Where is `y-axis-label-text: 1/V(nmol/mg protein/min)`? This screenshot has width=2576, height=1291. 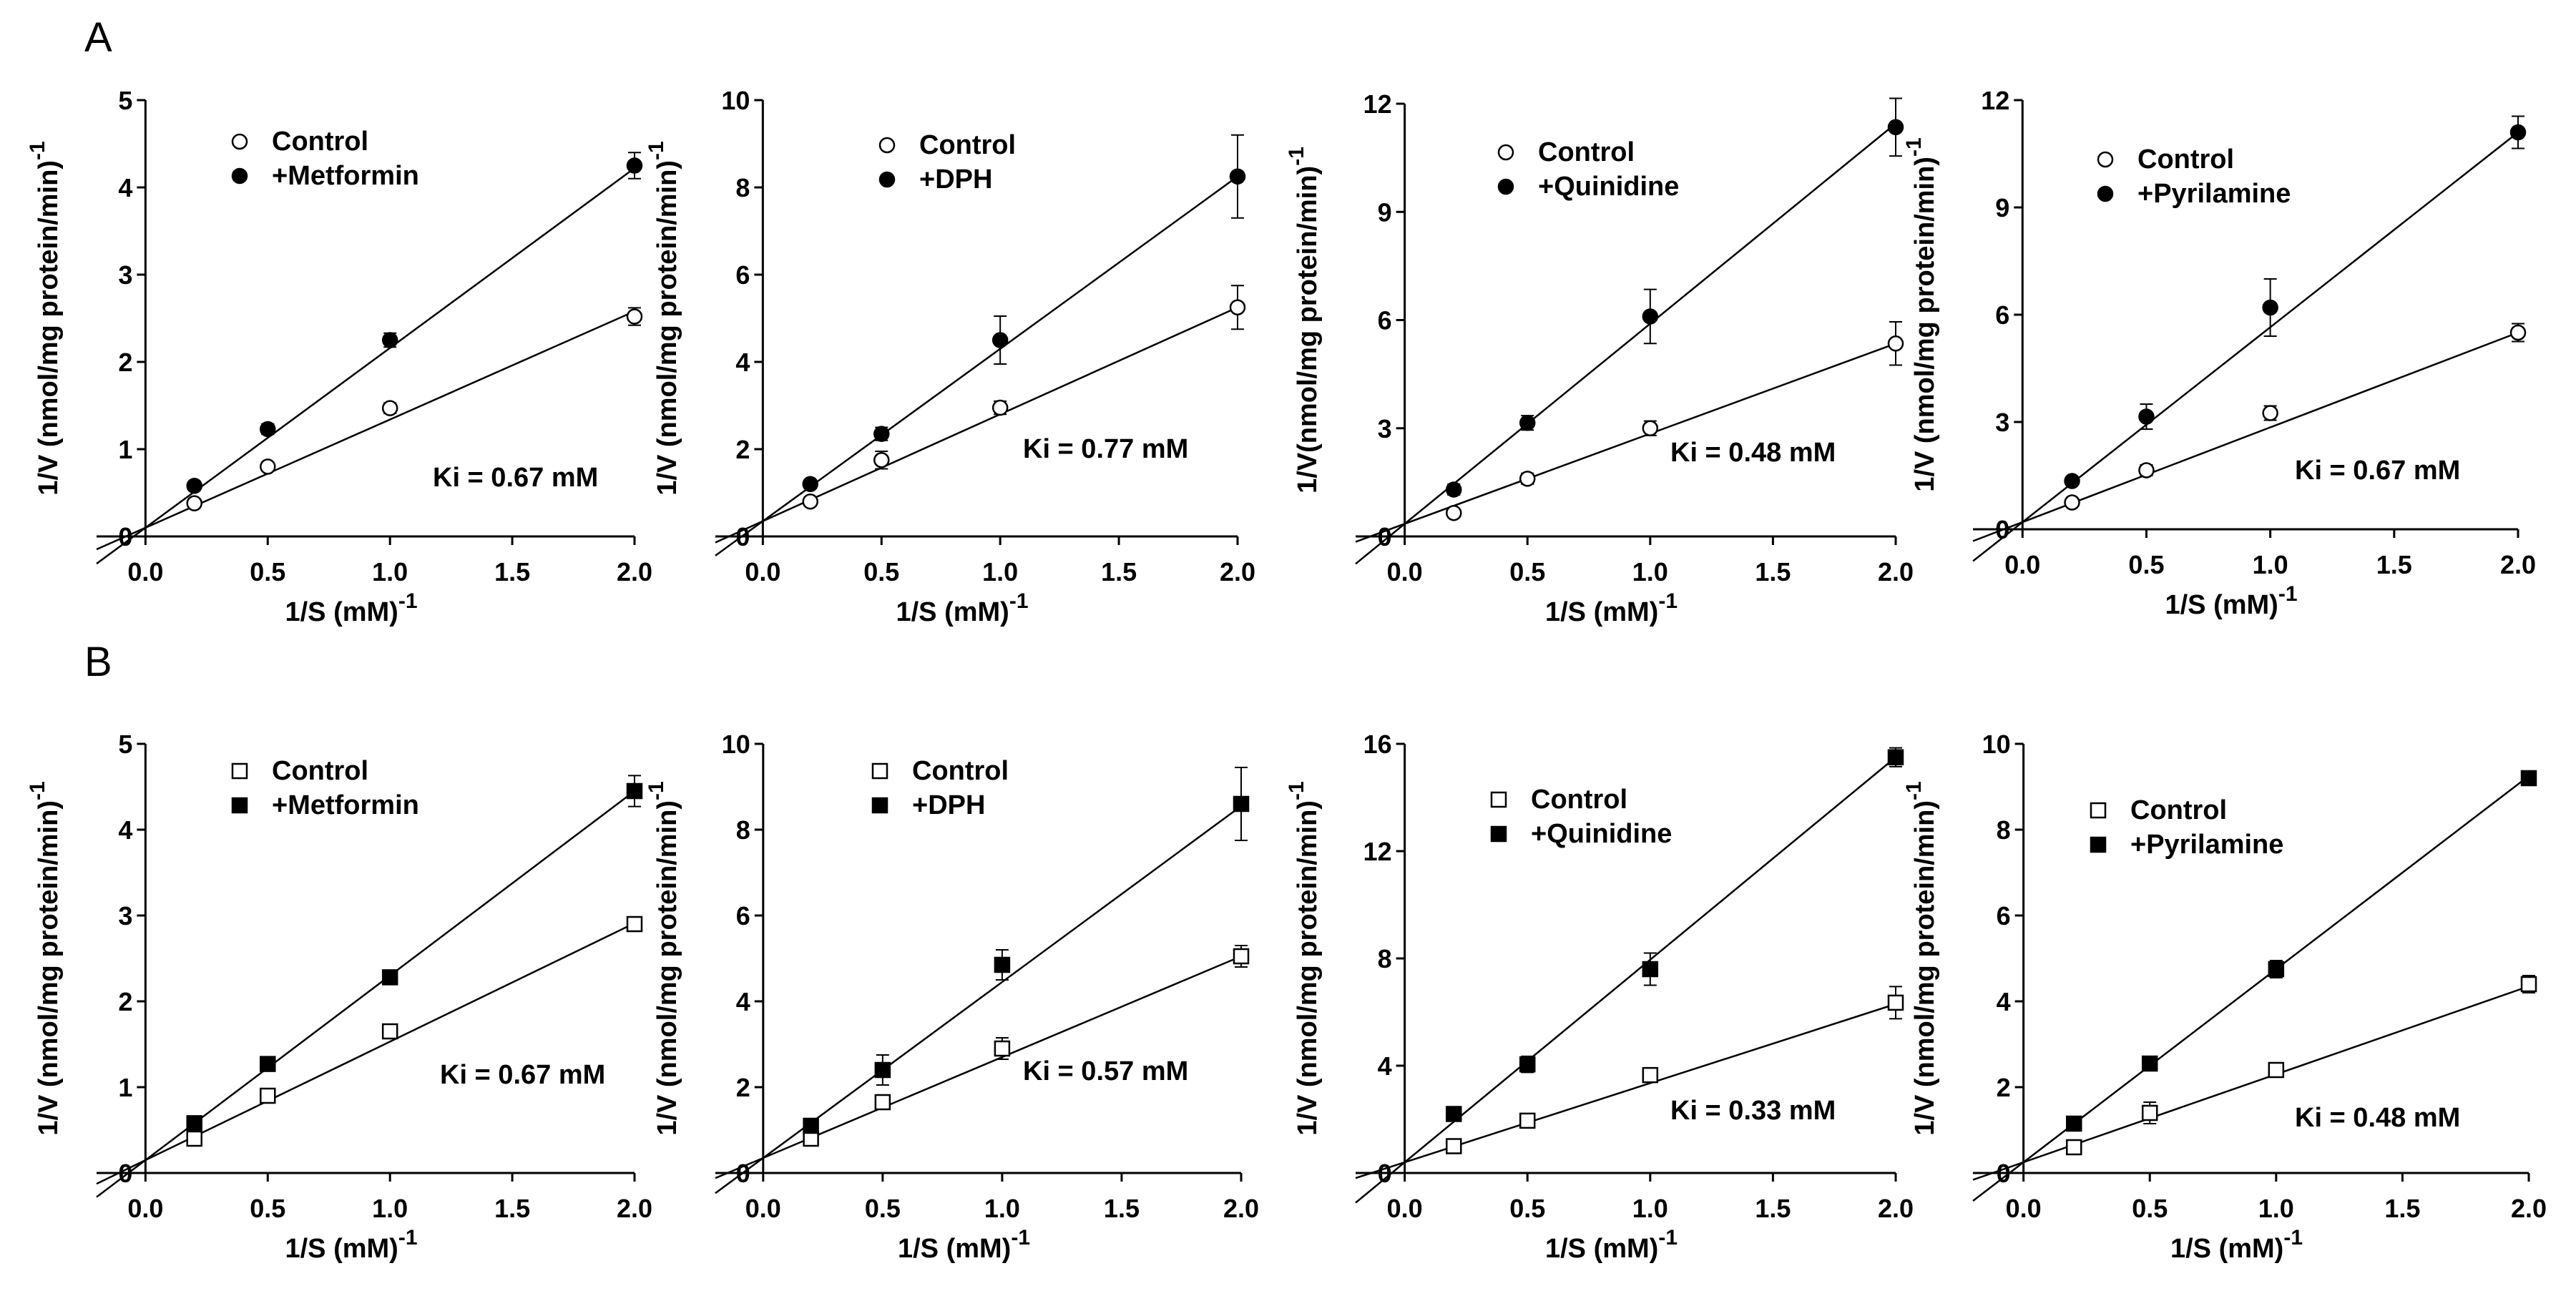
y-axis-label-text: 1/V(nmol/mg protein/min) is located at coordinates (1308, 330).